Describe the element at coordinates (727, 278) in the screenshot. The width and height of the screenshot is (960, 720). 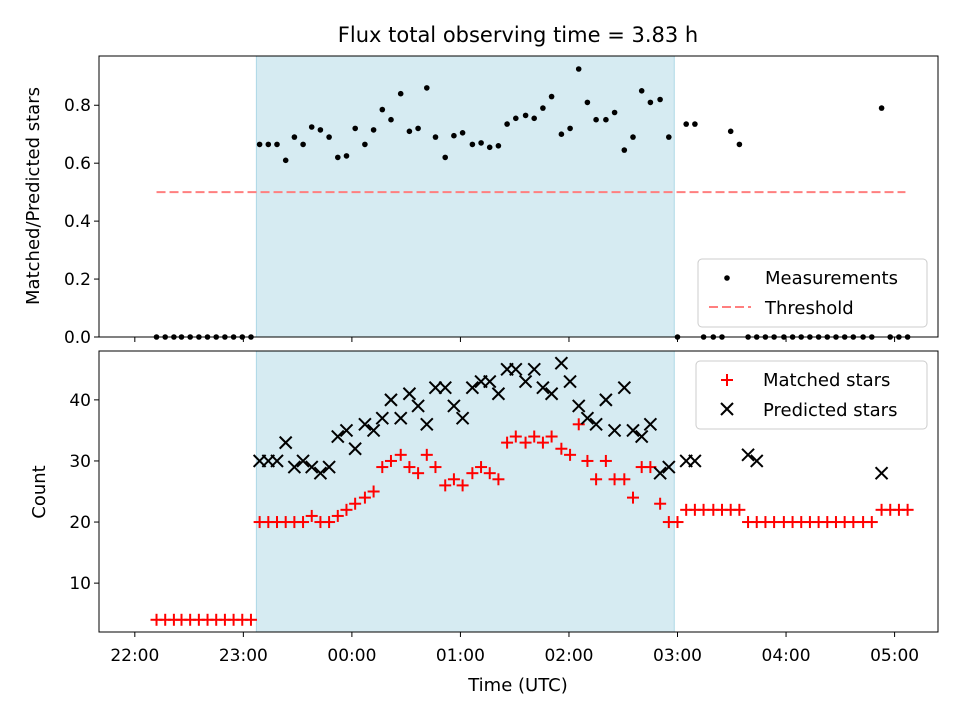
I see `legend-measurements-marker` at that location.